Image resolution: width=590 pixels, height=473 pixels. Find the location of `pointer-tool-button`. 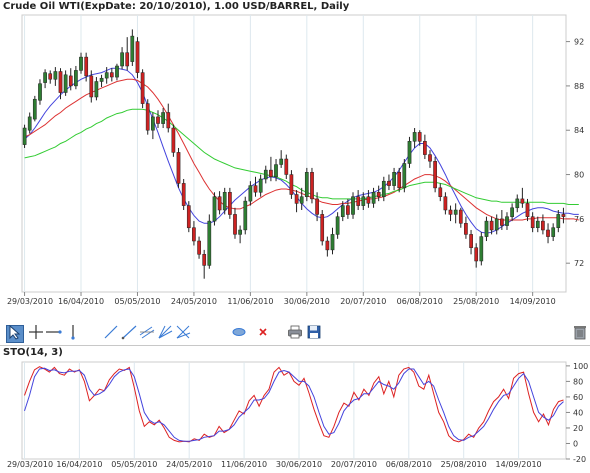

pointer-tool-button is located at coordinates (15, 333).